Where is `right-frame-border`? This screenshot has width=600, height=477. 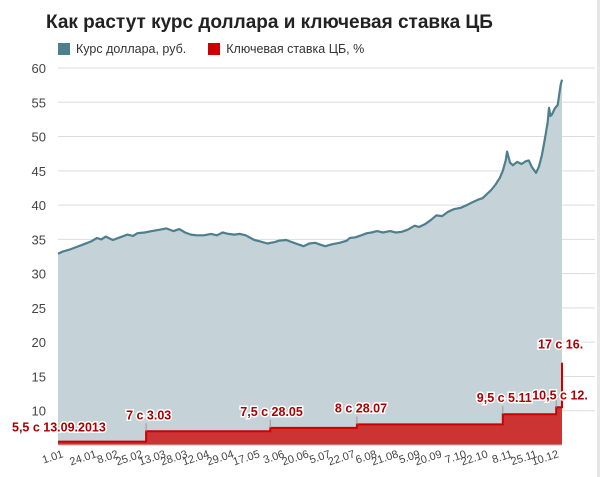 right-frame-border is located at coordinates (598, 238).